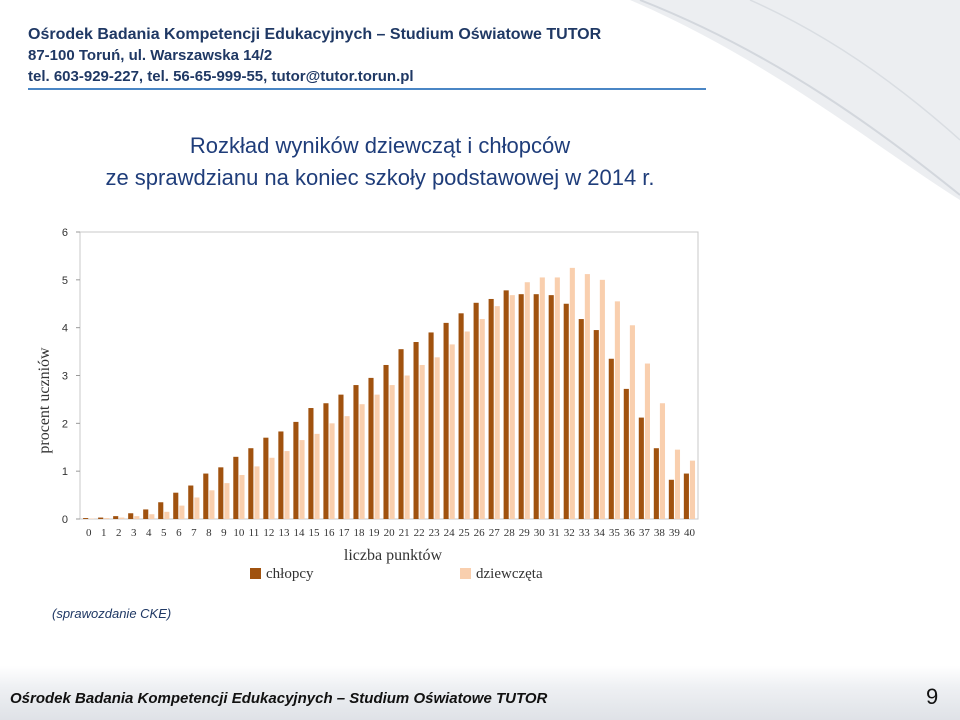  Describe the element at coordinates (435, 533) in the screenshot. I see `x-tick-label: 23` at that location.